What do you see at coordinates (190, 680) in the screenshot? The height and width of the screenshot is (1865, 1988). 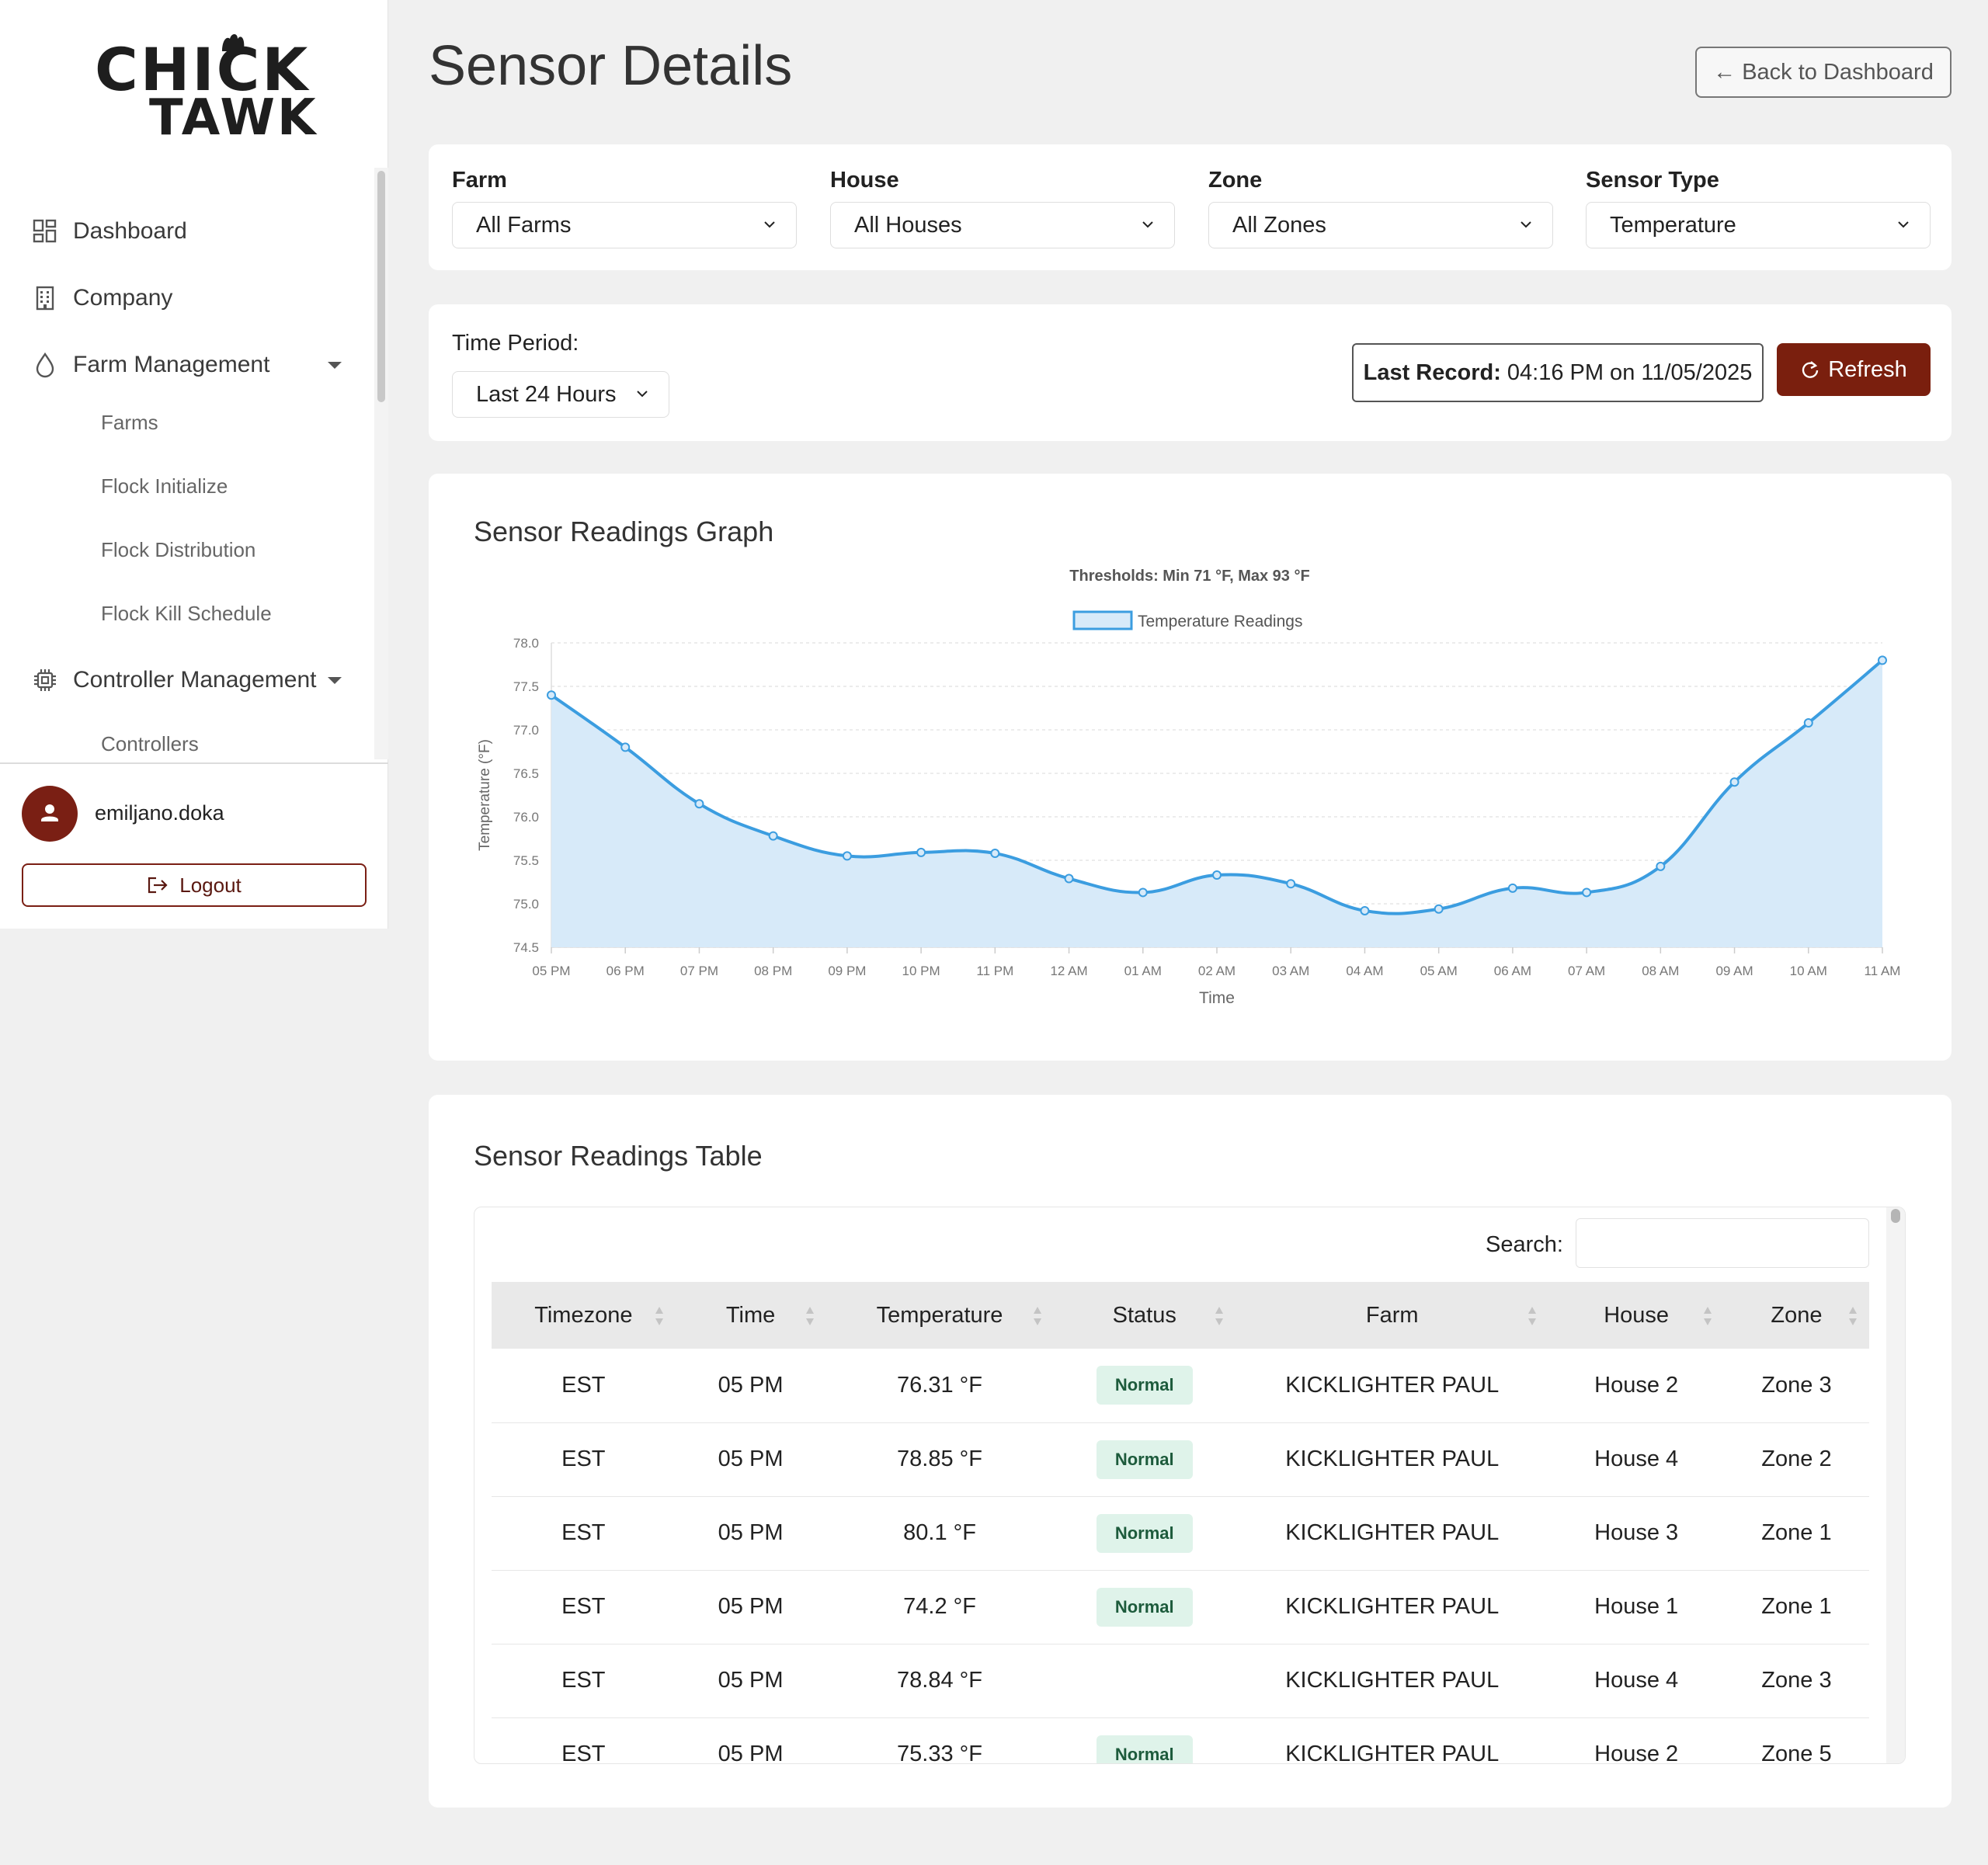 I see `sidebar-item-controller-management: Controller Management` at bounding box center [190, 680].